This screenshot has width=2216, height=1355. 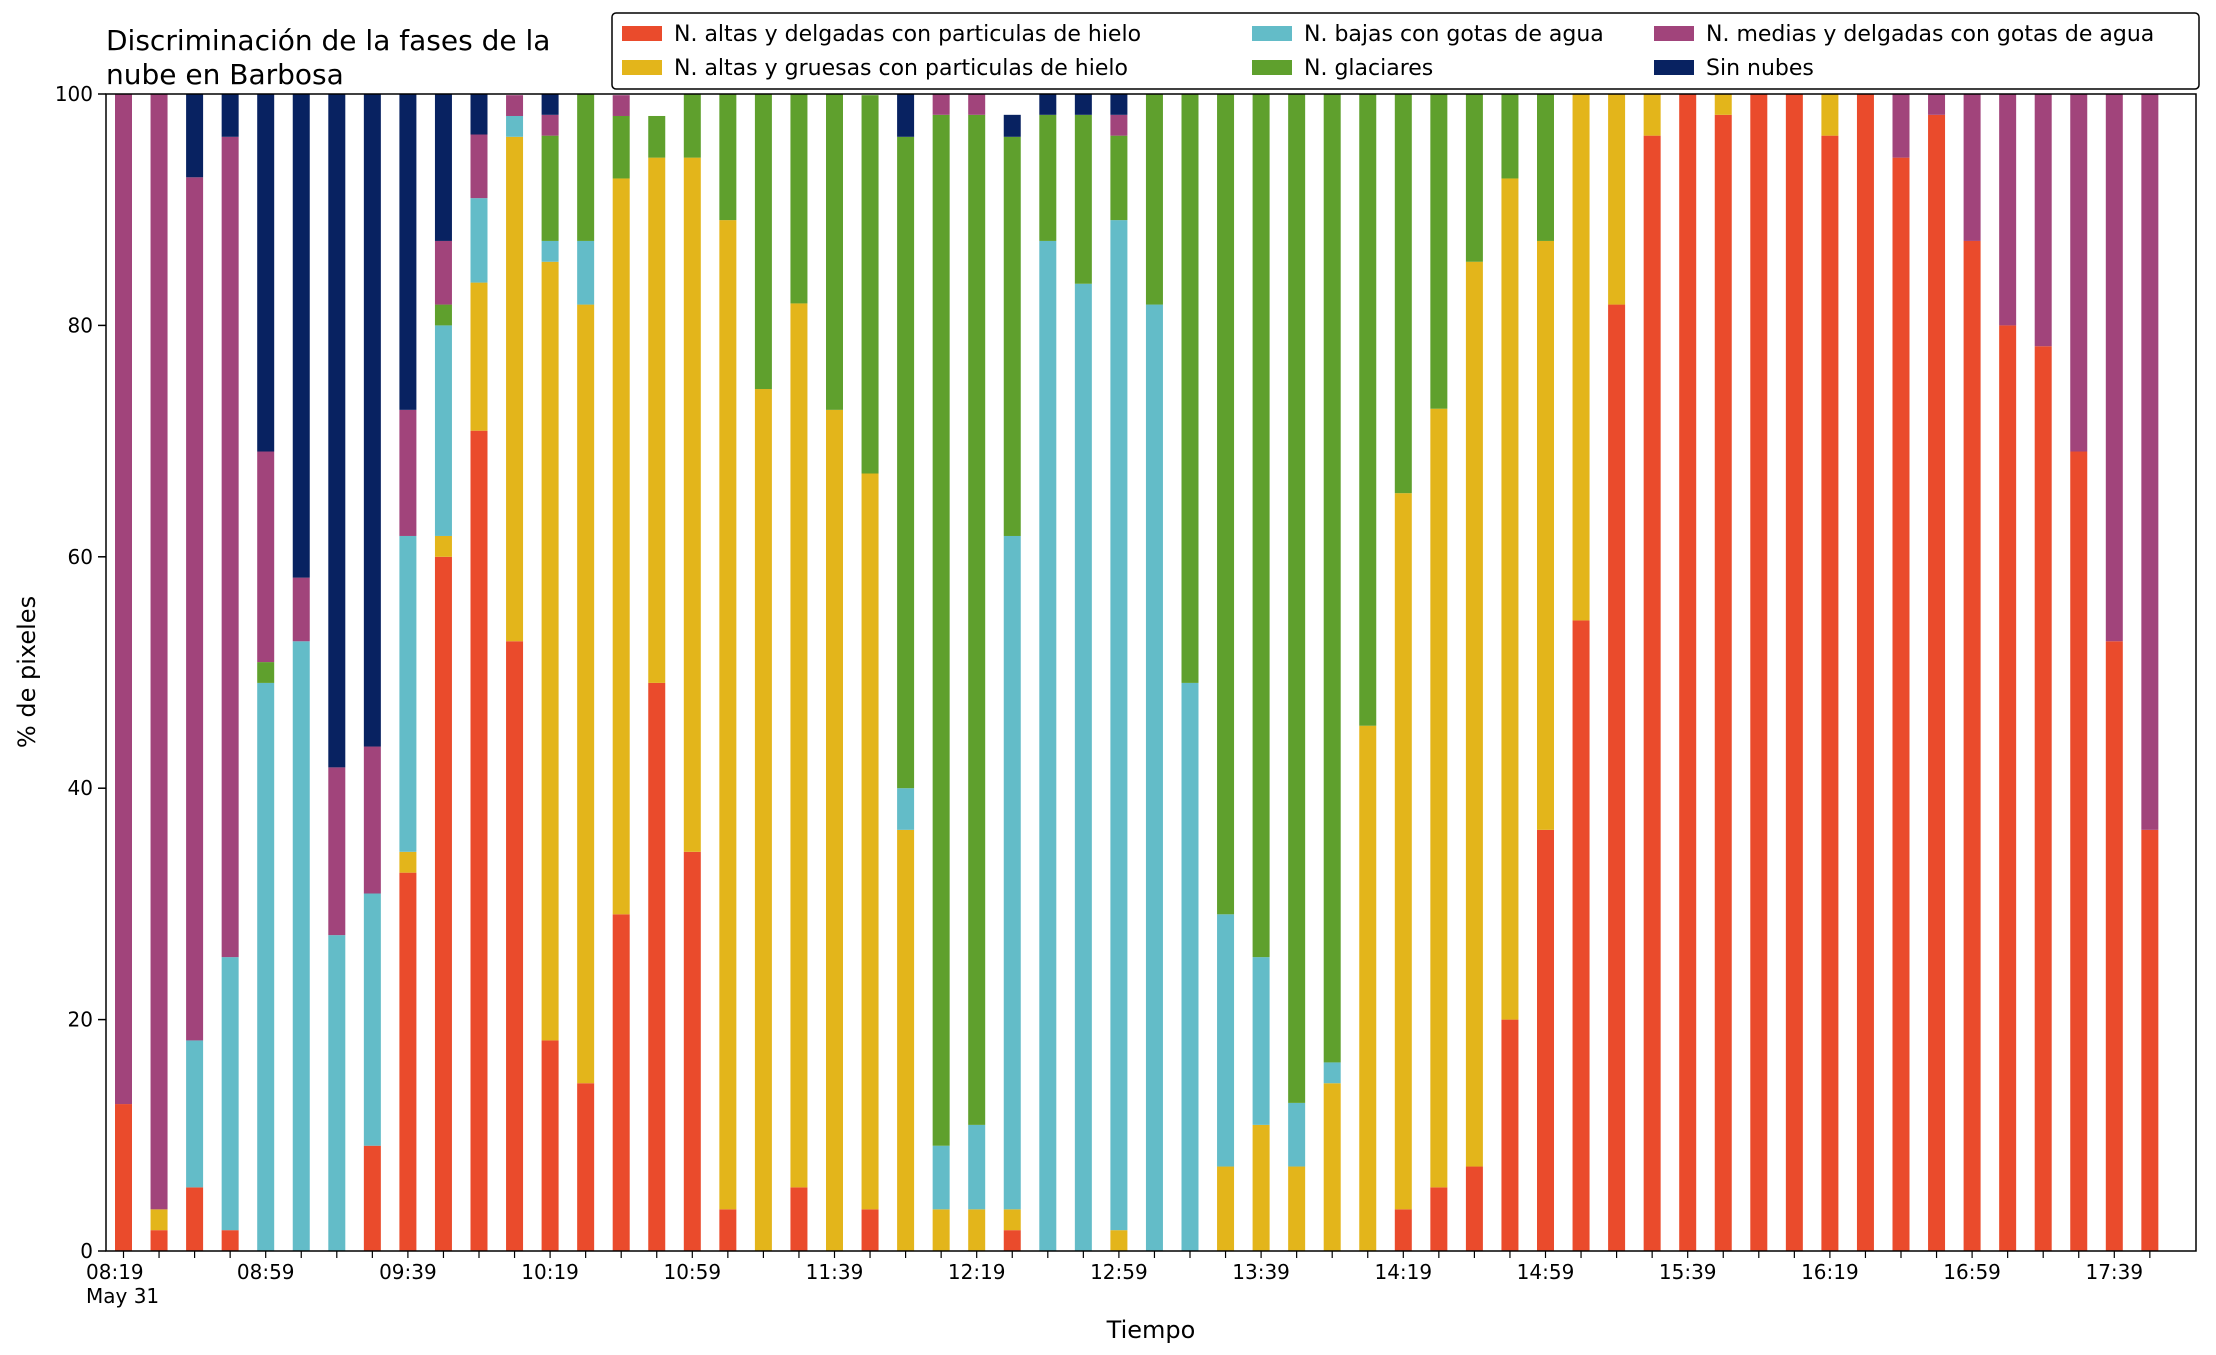 I want to click on x-tick-label: 08:59, so click(x=266, y=1272).